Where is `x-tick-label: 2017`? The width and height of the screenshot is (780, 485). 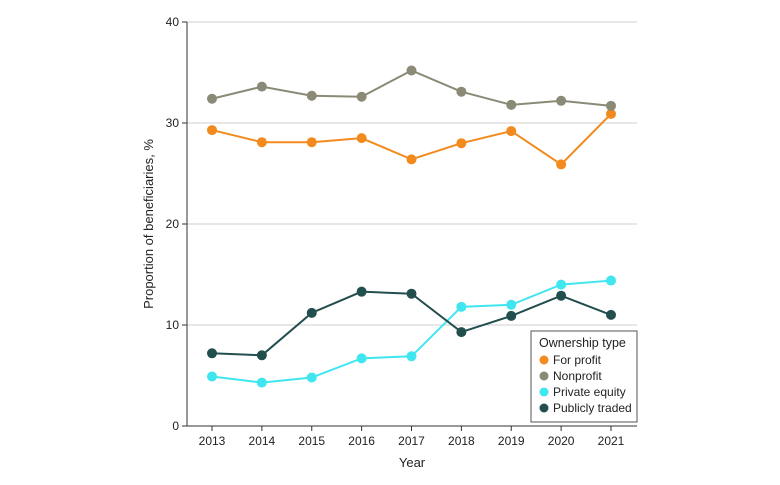 x-tick-label: 2017 is located at coordinates (411, 441).